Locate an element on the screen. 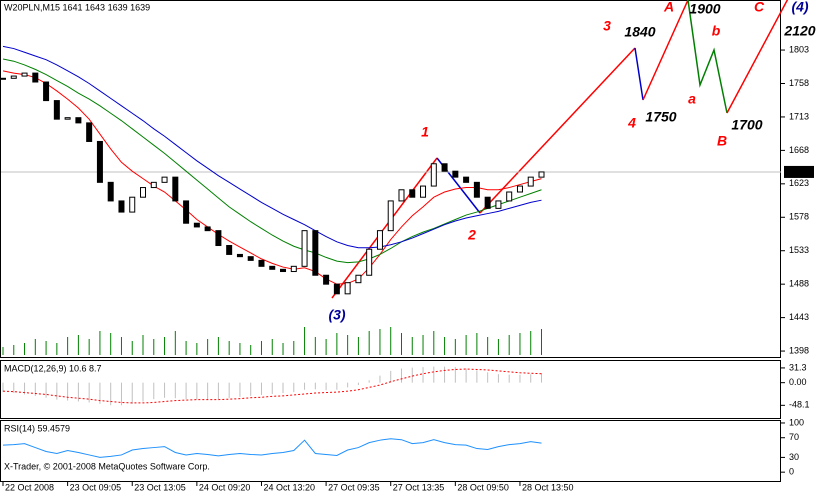  rsi-panel is located at coordinates (390, 451).